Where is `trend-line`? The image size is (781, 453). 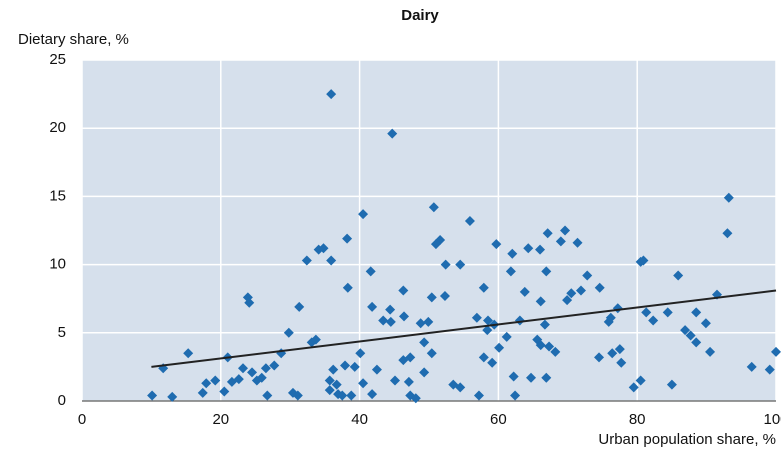 trend-line is located at coordinates (464, 328).